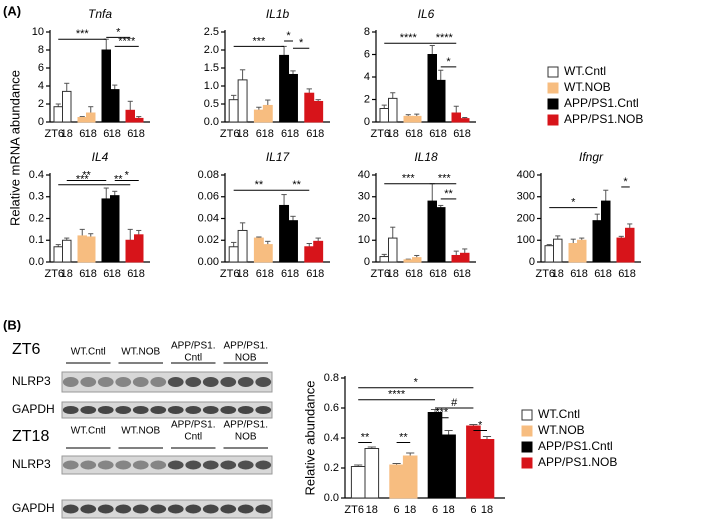 The width and height of the screenshot is (709, 528). Describe the element at coordinates (526, 218) in the screenshot. I see `y-tick-label: 200` at that location.